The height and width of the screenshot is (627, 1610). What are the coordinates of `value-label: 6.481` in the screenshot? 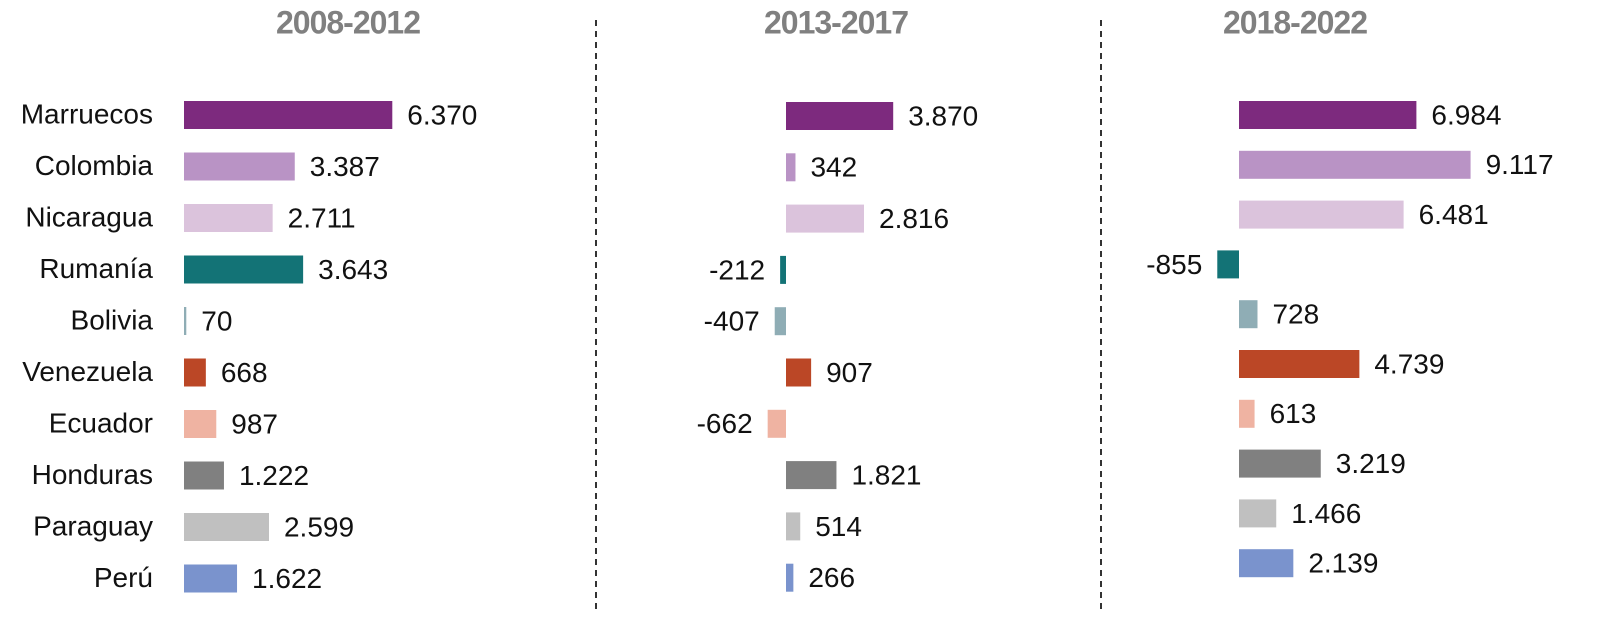 It's located at (1454, 214).